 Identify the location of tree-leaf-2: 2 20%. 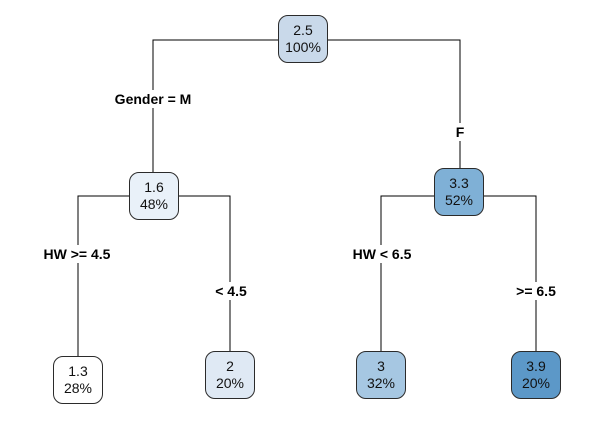
(230, 375).